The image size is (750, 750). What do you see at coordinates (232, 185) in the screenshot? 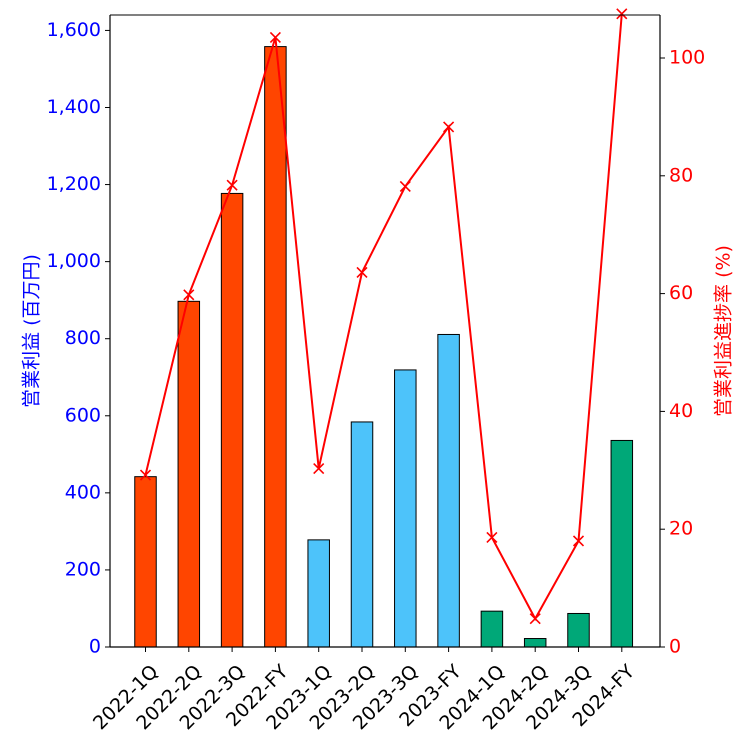
I see `progress-marker-2022-3Q` at bounding box center [232, 185].